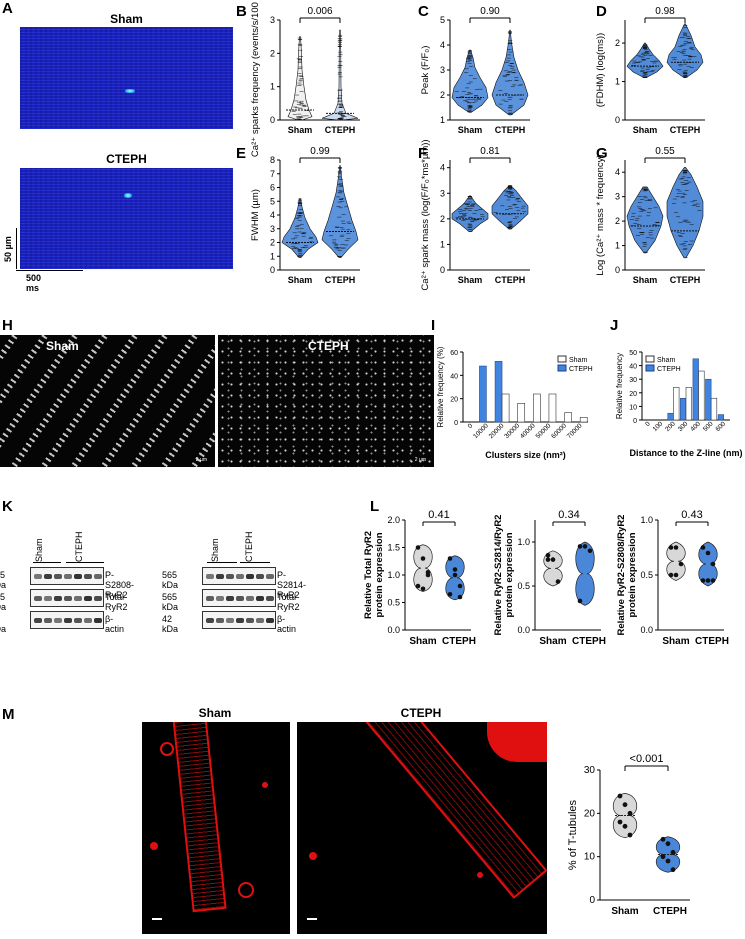 The height and width of the screenshot is (939, 745). I want to click on panel-label-e: E, so click(241, 153).